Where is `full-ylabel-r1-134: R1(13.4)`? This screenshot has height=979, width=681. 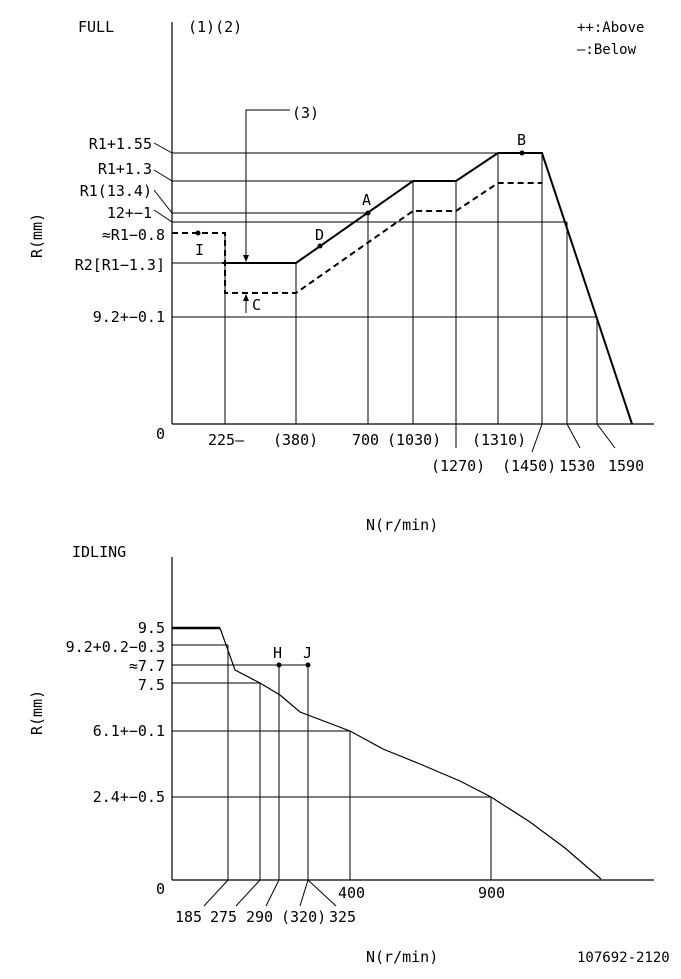 full-ylabel-r1-134: R1(13.4) is located at coordinates (116, 191).